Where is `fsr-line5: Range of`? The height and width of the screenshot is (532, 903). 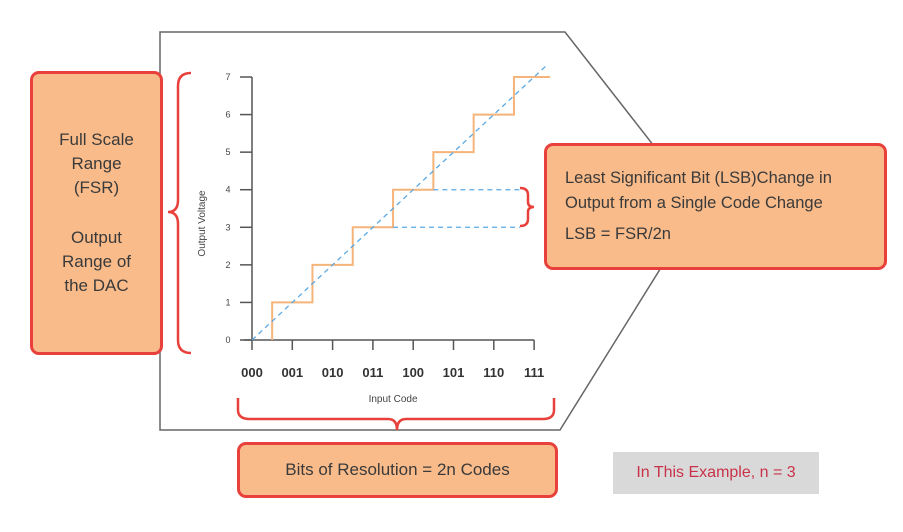
fsr-line5: Range of is located at coordinates (96, 261).